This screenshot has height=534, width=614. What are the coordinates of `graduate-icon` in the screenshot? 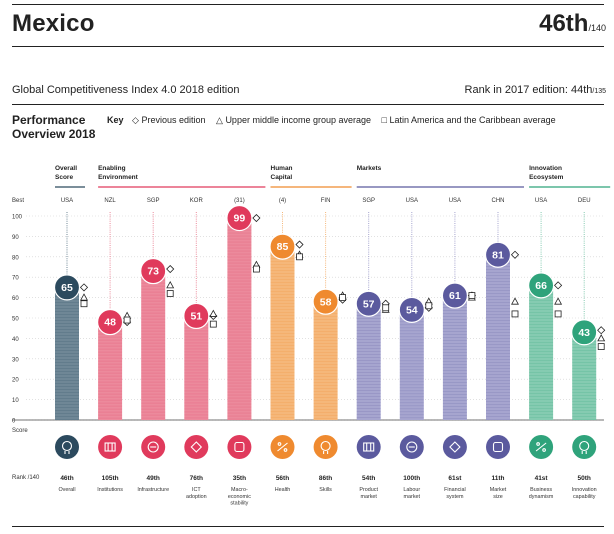 It's located at (325, 447).